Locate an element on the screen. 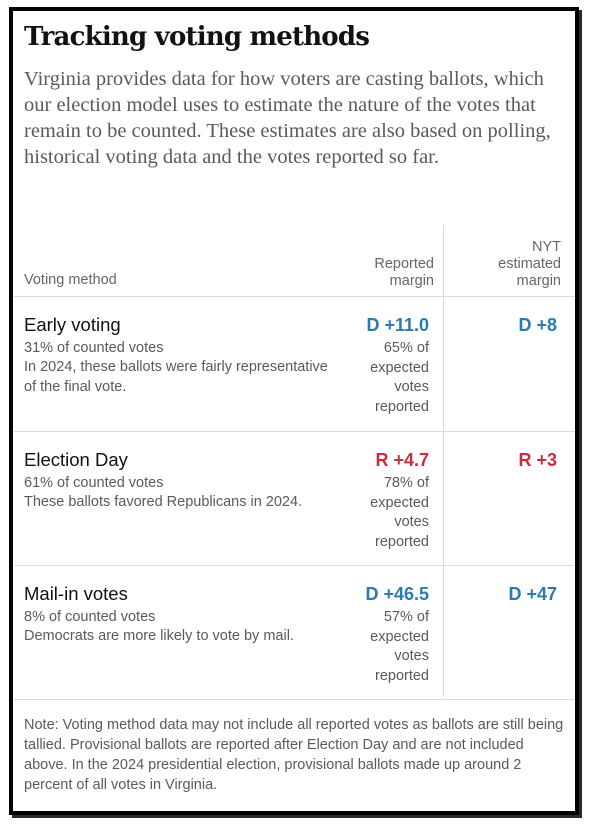 This screenshot has width=592, height=826. method-name: Early voting is located at coordinates (72, 324).